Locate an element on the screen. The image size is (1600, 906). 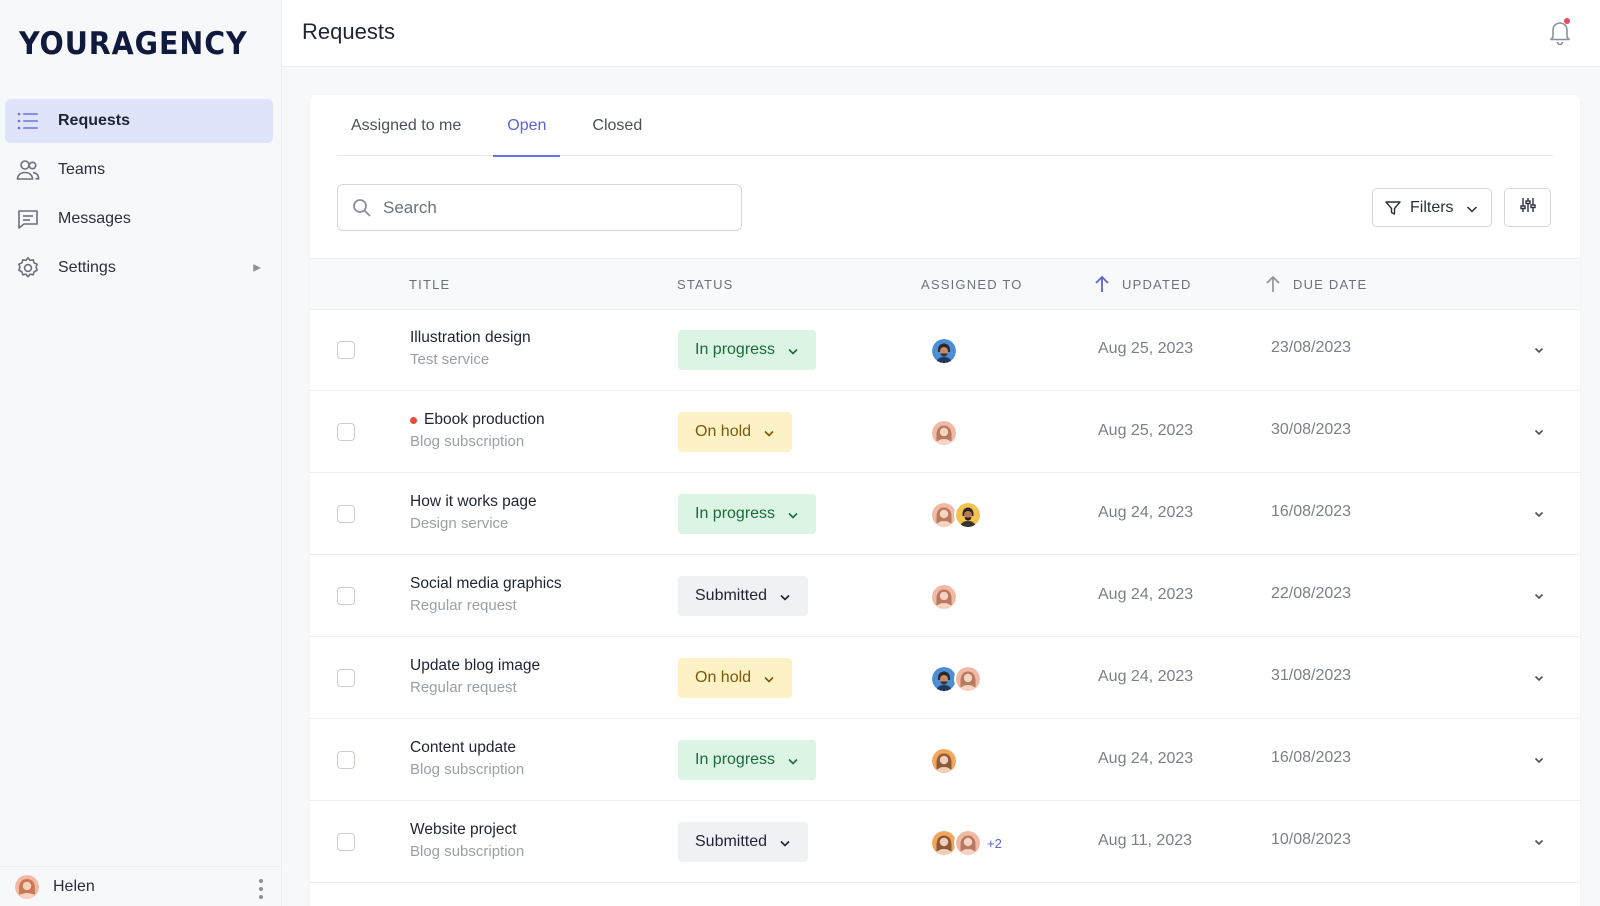
title-cell: Update blog image Regular request is located at coordinates (475, 676).